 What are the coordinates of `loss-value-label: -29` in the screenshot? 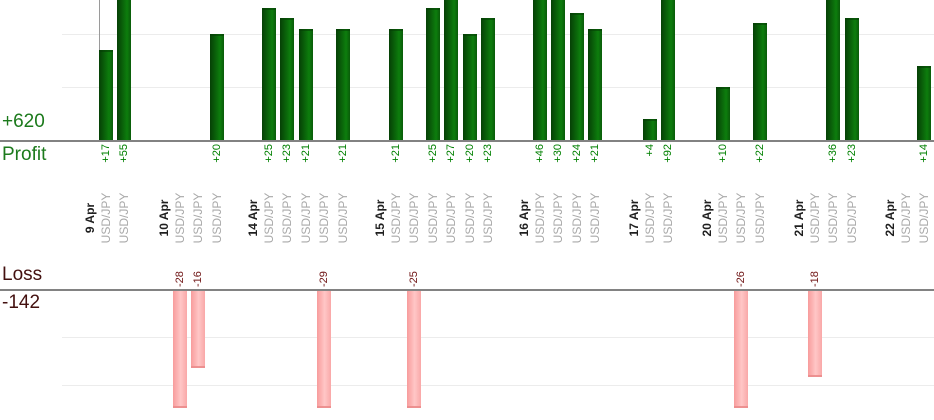 It's located at (324, 279).